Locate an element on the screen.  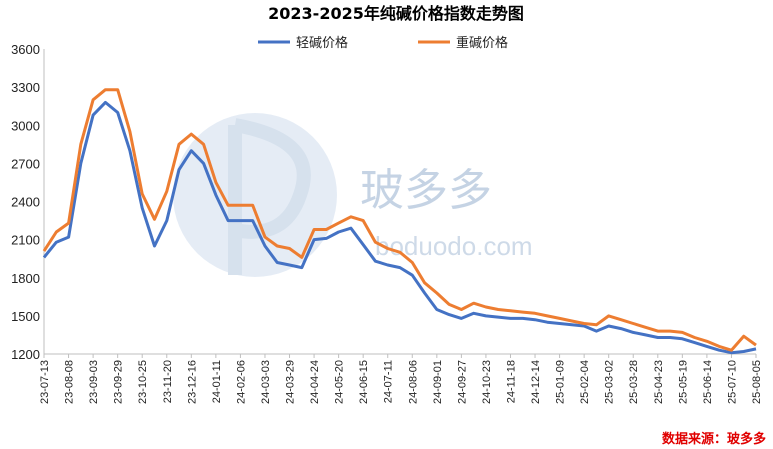
x-tick-label: 24-05-20 is located at coordinates (340, 382).